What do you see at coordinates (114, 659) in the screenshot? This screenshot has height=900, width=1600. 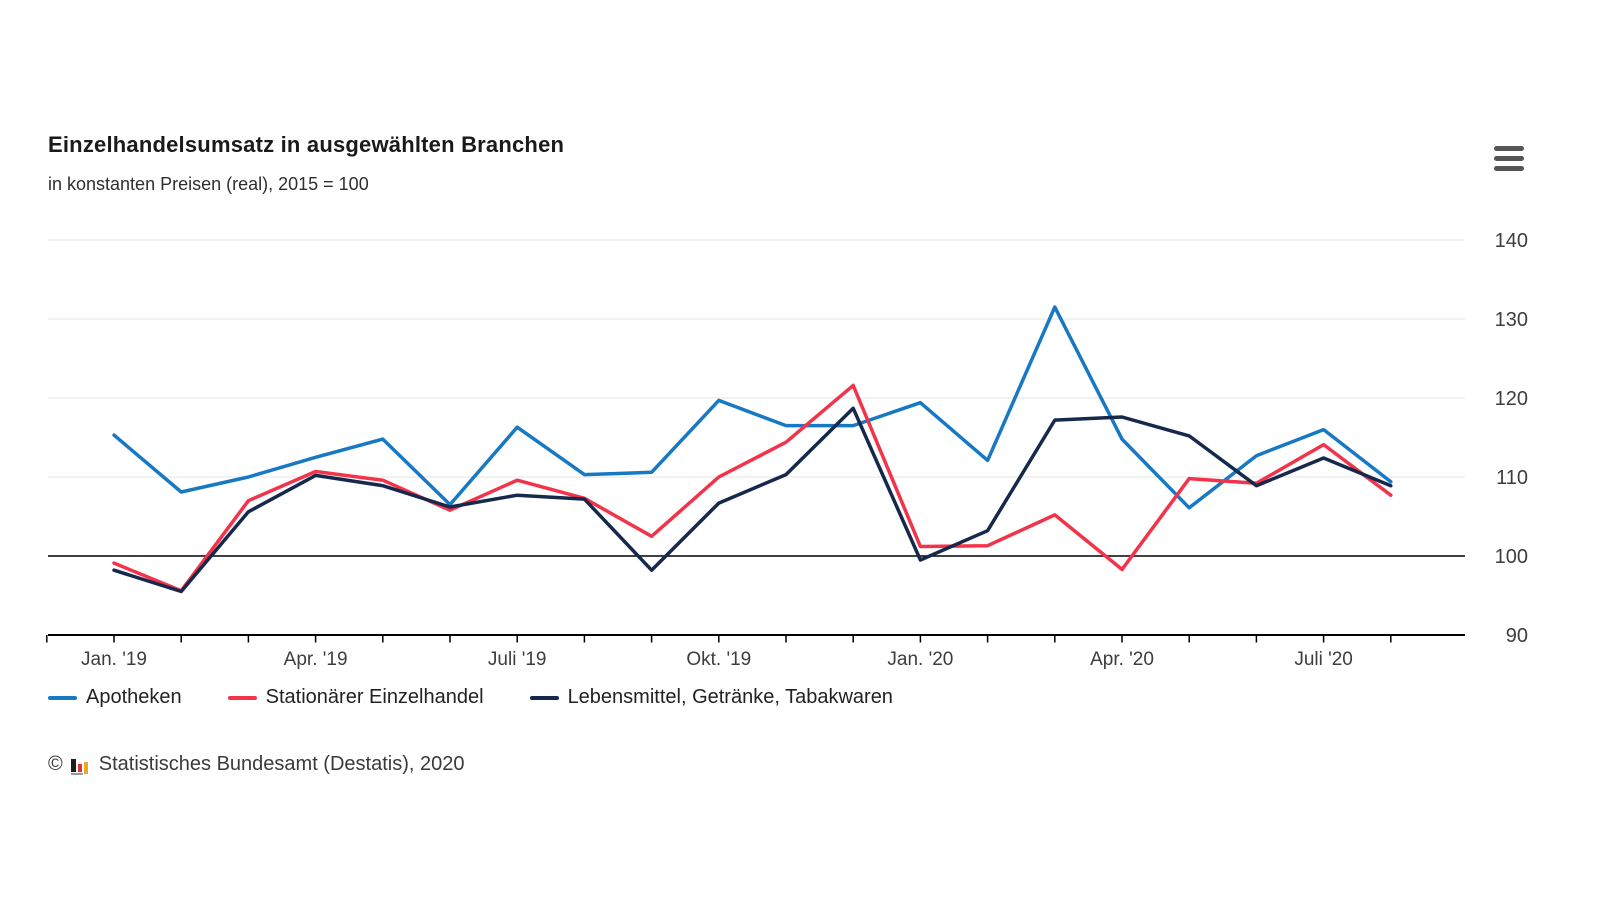 I see `x-axis-label: Jan. '19` at bounding box center [114, 659].